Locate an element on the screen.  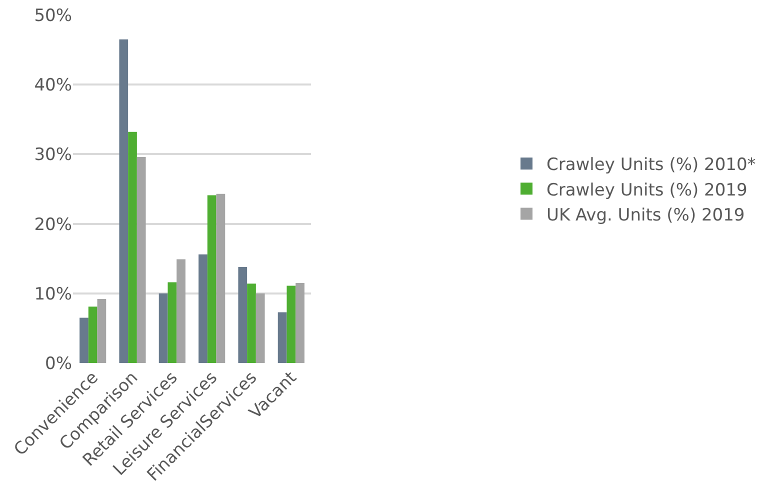
y-tick-label: 40% is located at coordinates (53, 86).